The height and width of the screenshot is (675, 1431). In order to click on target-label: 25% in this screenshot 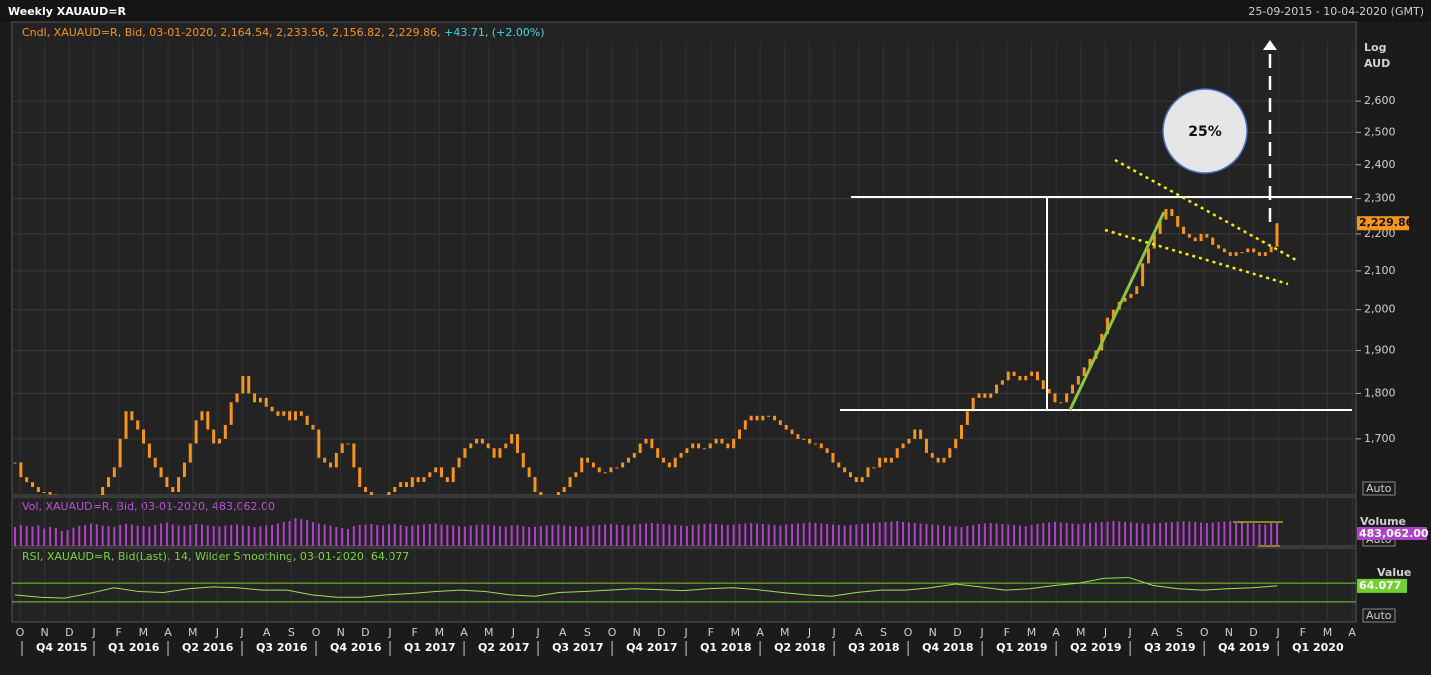, I will do `click(1205, 132)`.